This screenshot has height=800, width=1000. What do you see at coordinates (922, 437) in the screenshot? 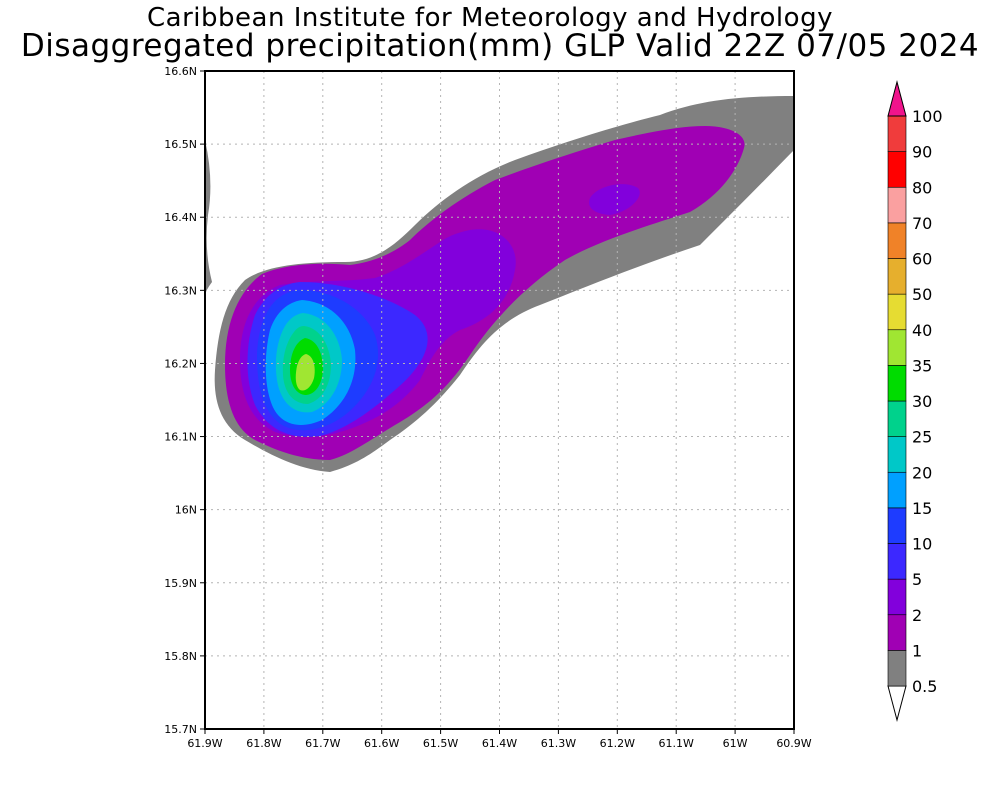
I see `colorbar-label: 25` at bounding box center [922, 437].